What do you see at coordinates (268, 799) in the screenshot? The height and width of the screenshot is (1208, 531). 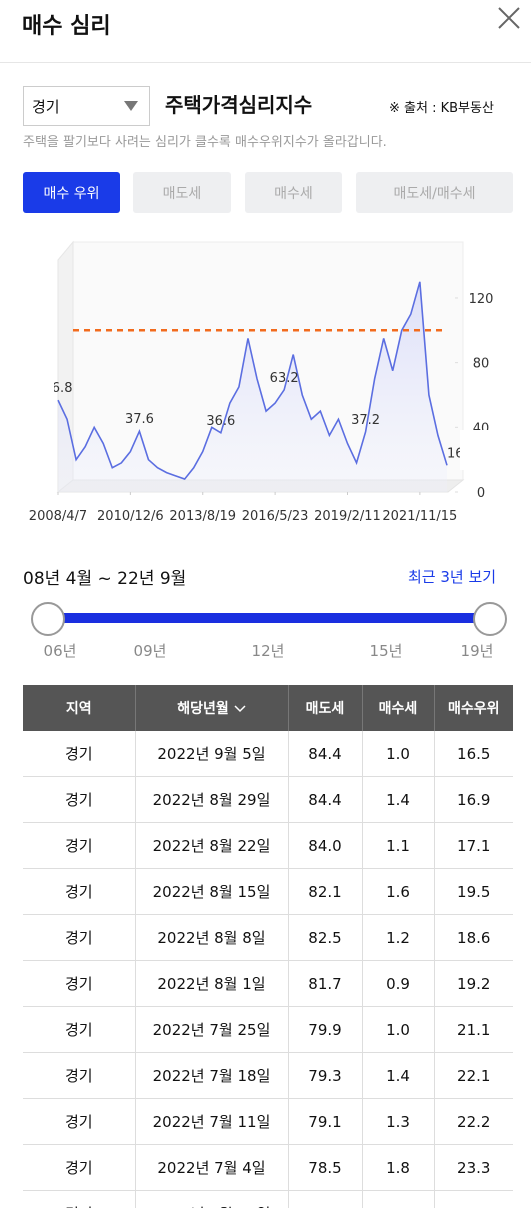 I see `table-row: 경기 2022년 8월 29일 84.4 1.4 16.9` at bounding box center [268, 799].